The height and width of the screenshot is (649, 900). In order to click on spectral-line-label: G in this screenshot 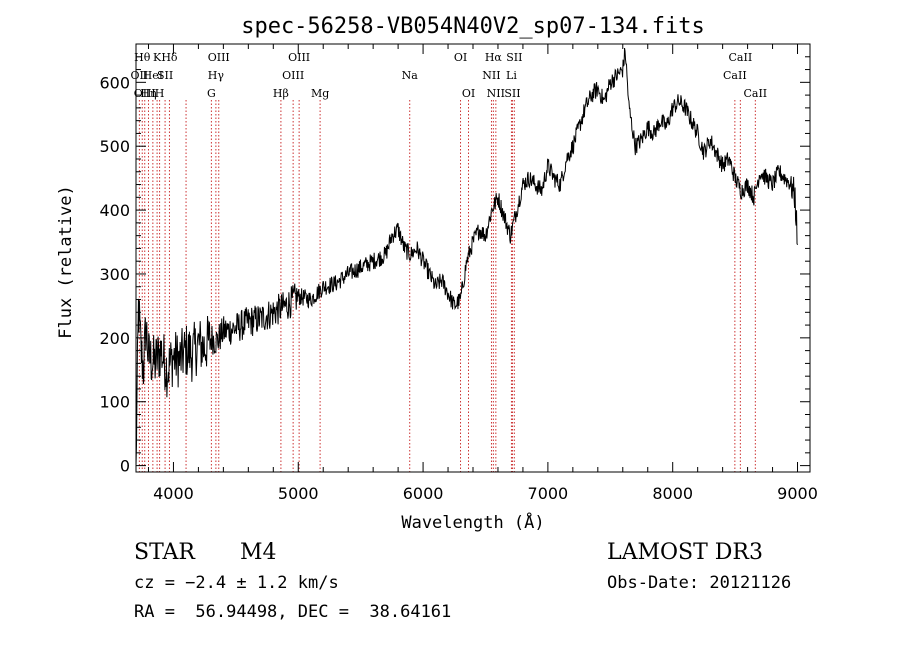, I will do `click(211, 93)`.